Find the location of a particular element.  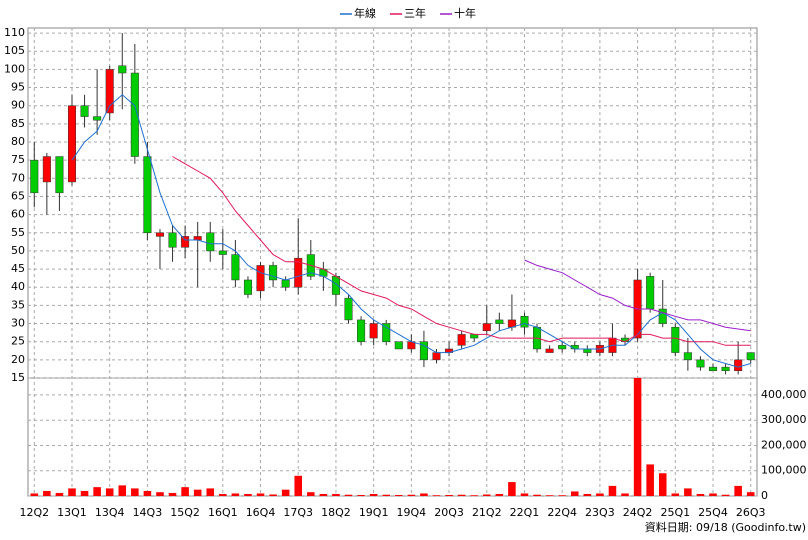

y-tick-label: 25 is located at coordinates (18, 341).